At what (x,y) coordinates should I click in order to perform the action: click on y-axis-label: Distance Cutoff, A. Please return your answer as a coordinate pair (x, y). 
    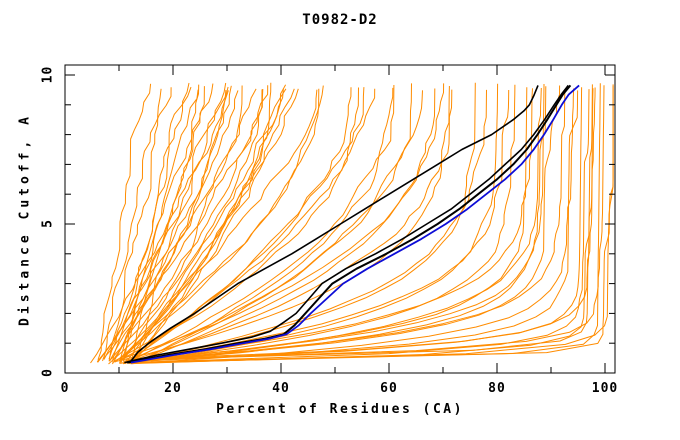
    Looking at the image, I should click on (25, 219).